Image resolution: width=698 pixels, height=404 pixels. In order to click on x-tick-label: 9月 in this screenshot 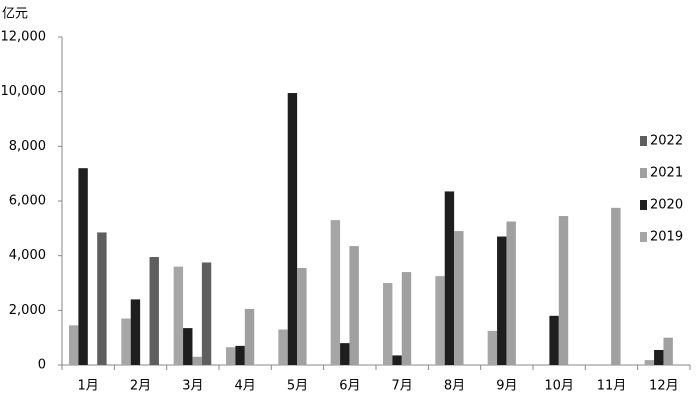, I will do `click(506, 386)`.